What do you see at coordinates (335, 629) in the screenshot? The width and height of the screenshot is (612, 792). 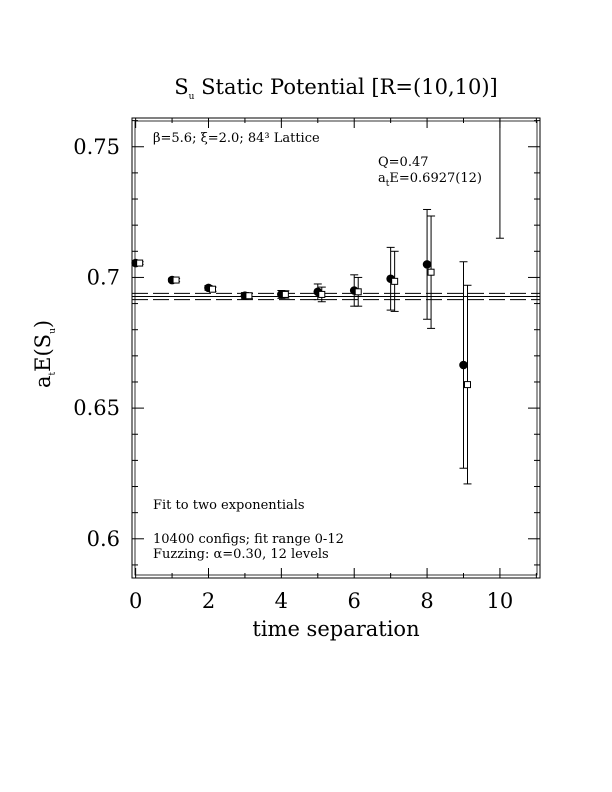 I see `x-axis-title: time separation` at bounding box center [335, 629].